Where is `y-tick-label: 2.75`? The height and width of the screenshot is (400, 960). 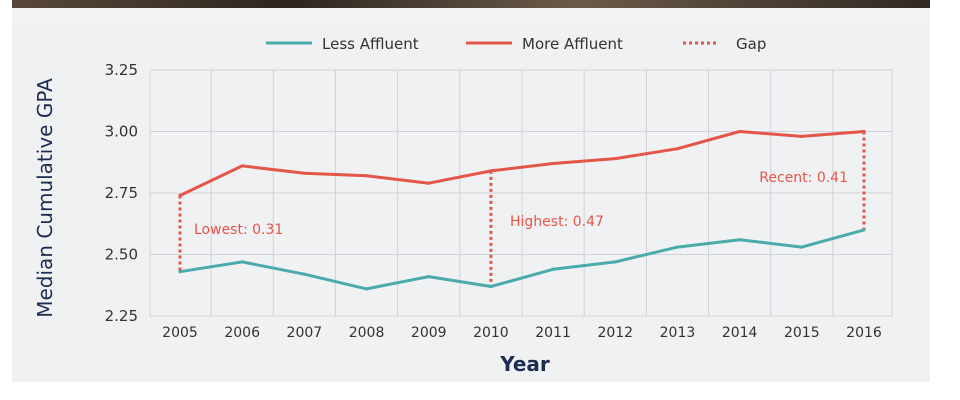 y-tick-label: 2.75 is located at coordinates (121, 193).